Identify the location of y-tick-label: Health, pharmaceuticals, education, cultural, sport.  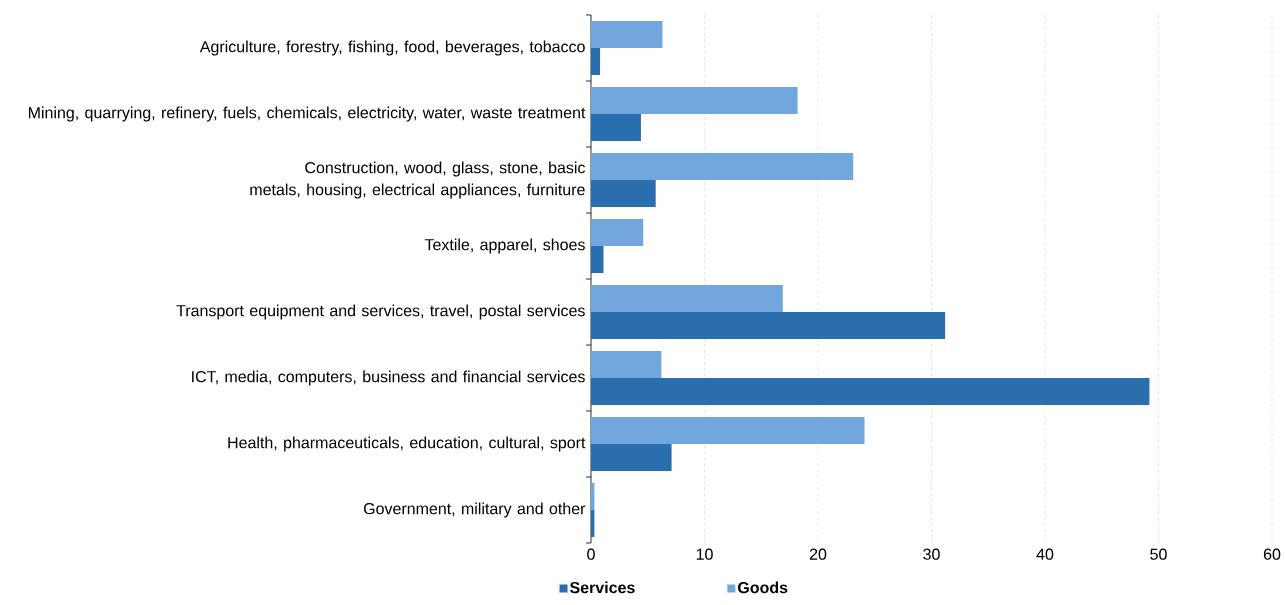
(407, 444).